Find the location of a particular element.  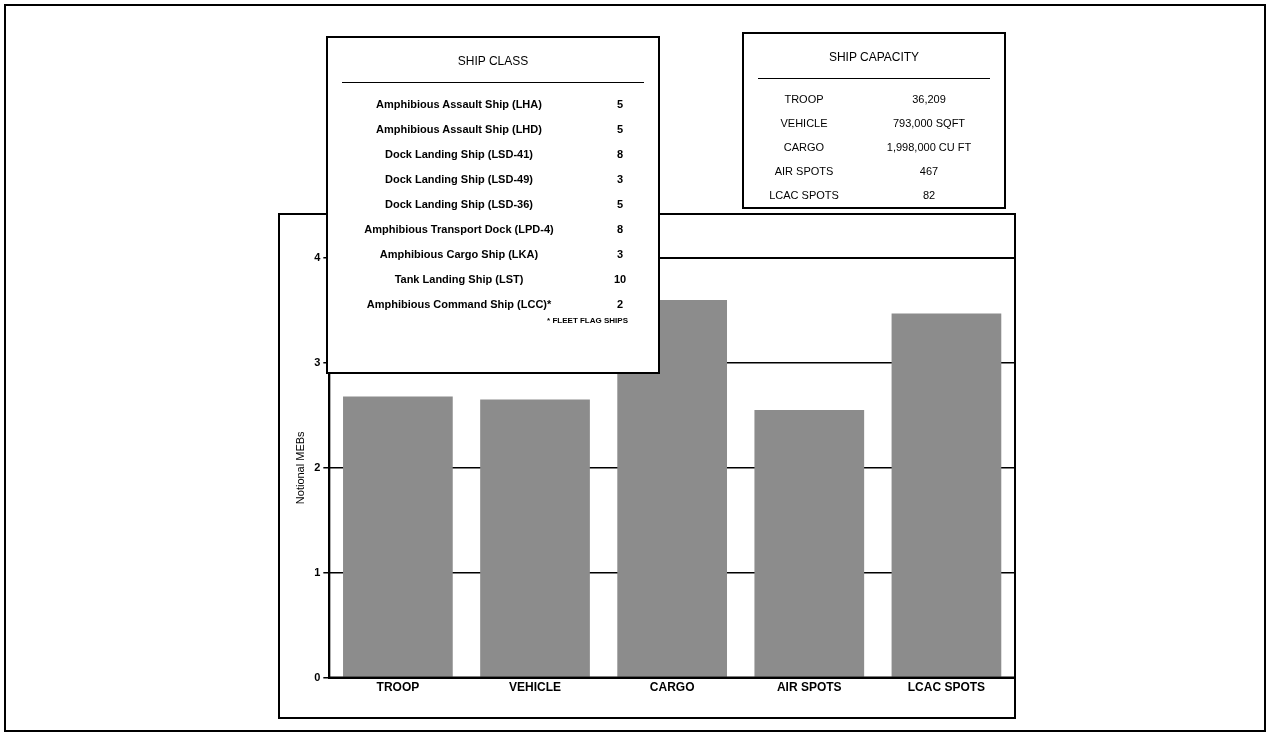

annotation: * FLEET FLAG SHIPS is located at coordinates (587, 320).